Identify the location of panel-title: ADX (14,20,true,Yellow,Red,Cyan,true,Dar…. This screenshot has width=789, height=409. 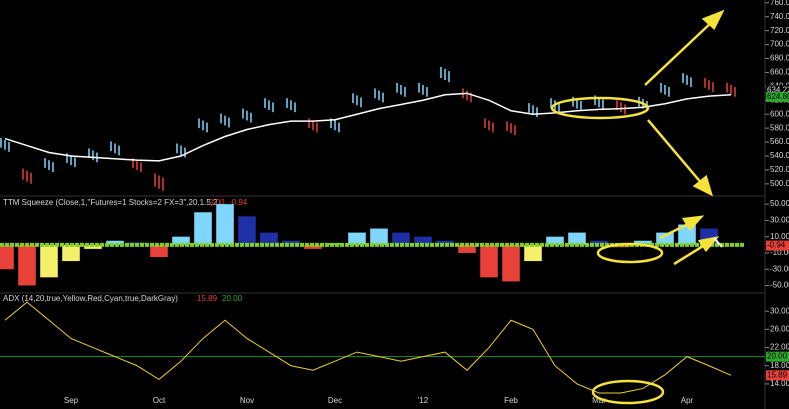
(90, 298).